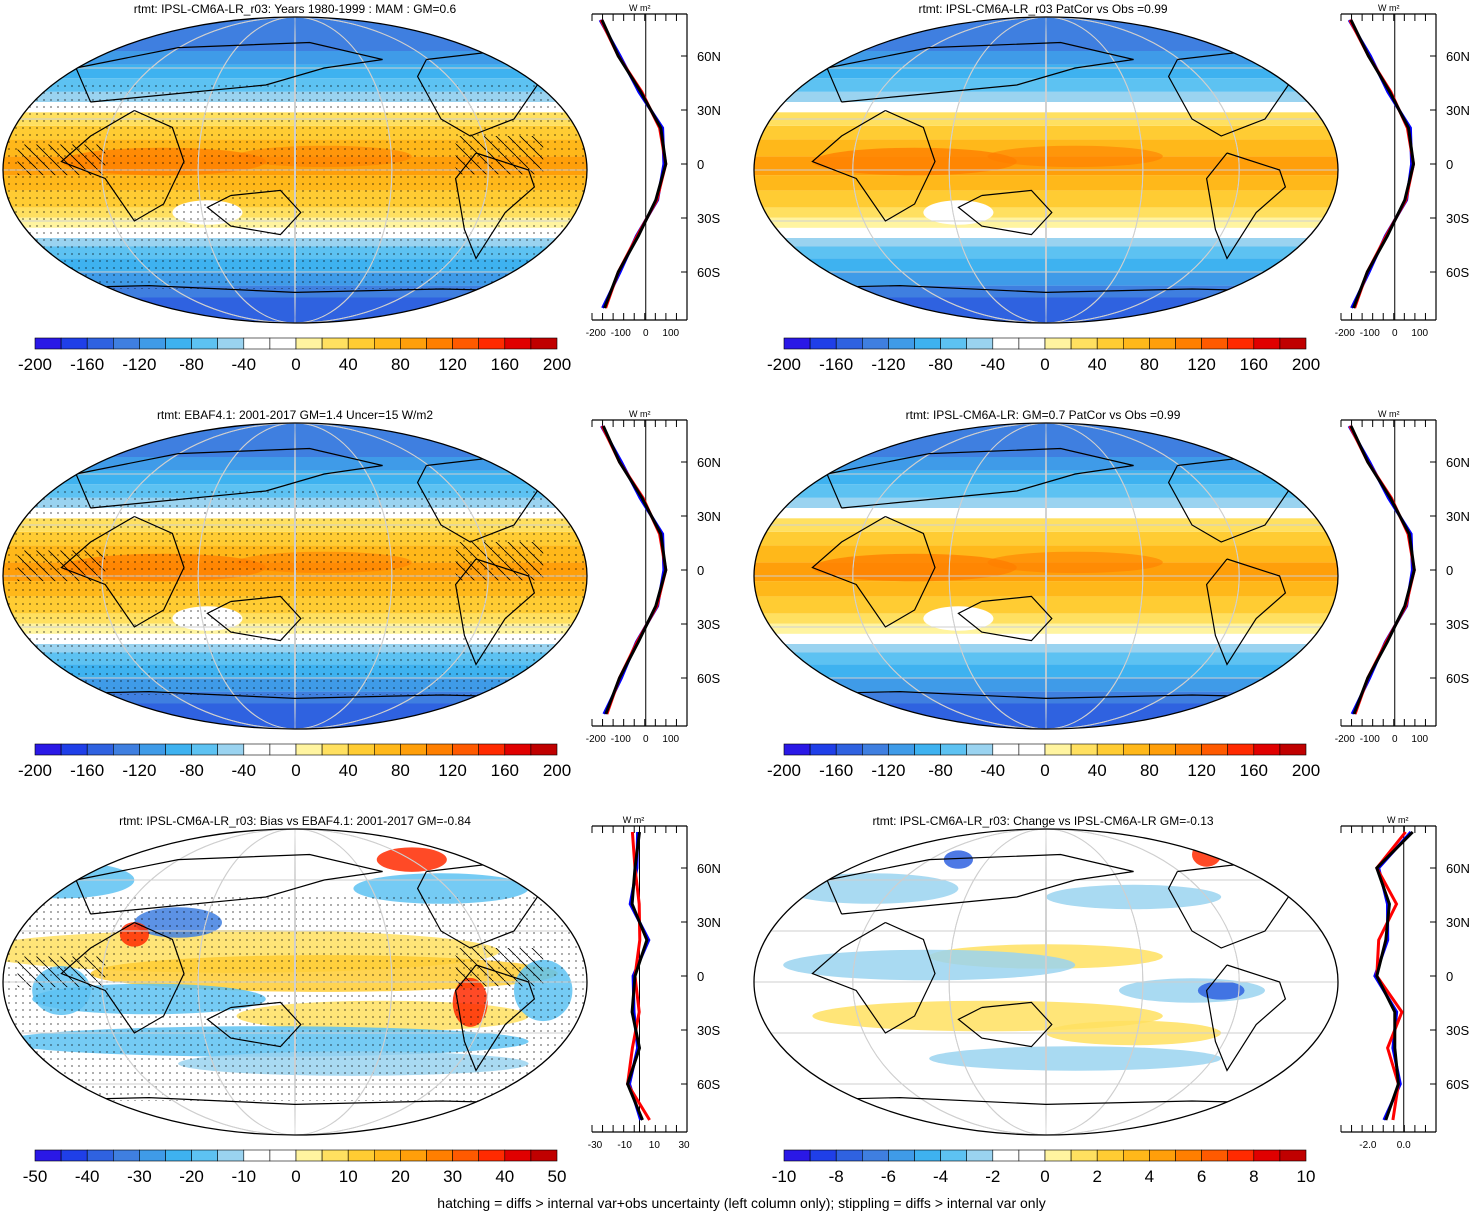 The height and width of the screenshot is (1215, 1483). What do you see at coordinates (1201, 1176) in the screenshot?
I see `colorbar-tick-label: 6` at bounding box center [1201, 1176].